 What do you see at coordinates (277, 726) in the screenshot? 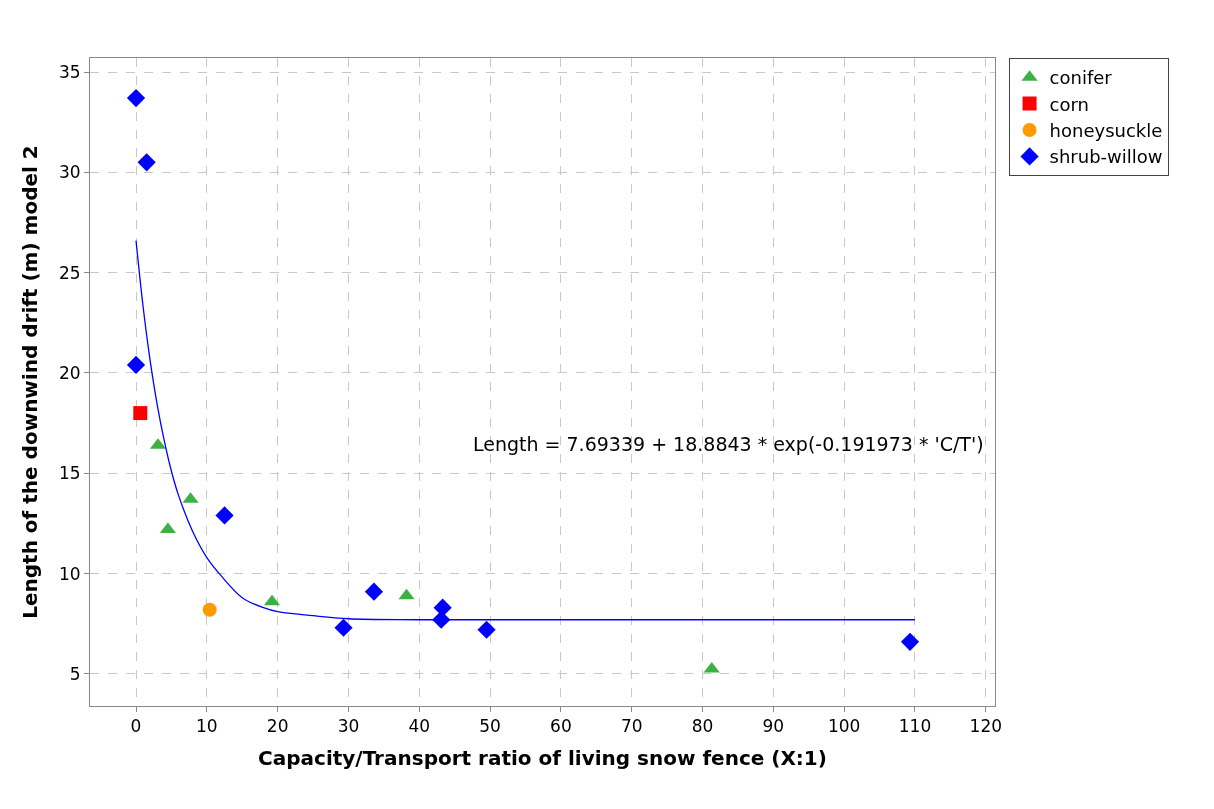
I see `x-tick-label: 20` at bounding box center [277, 726].